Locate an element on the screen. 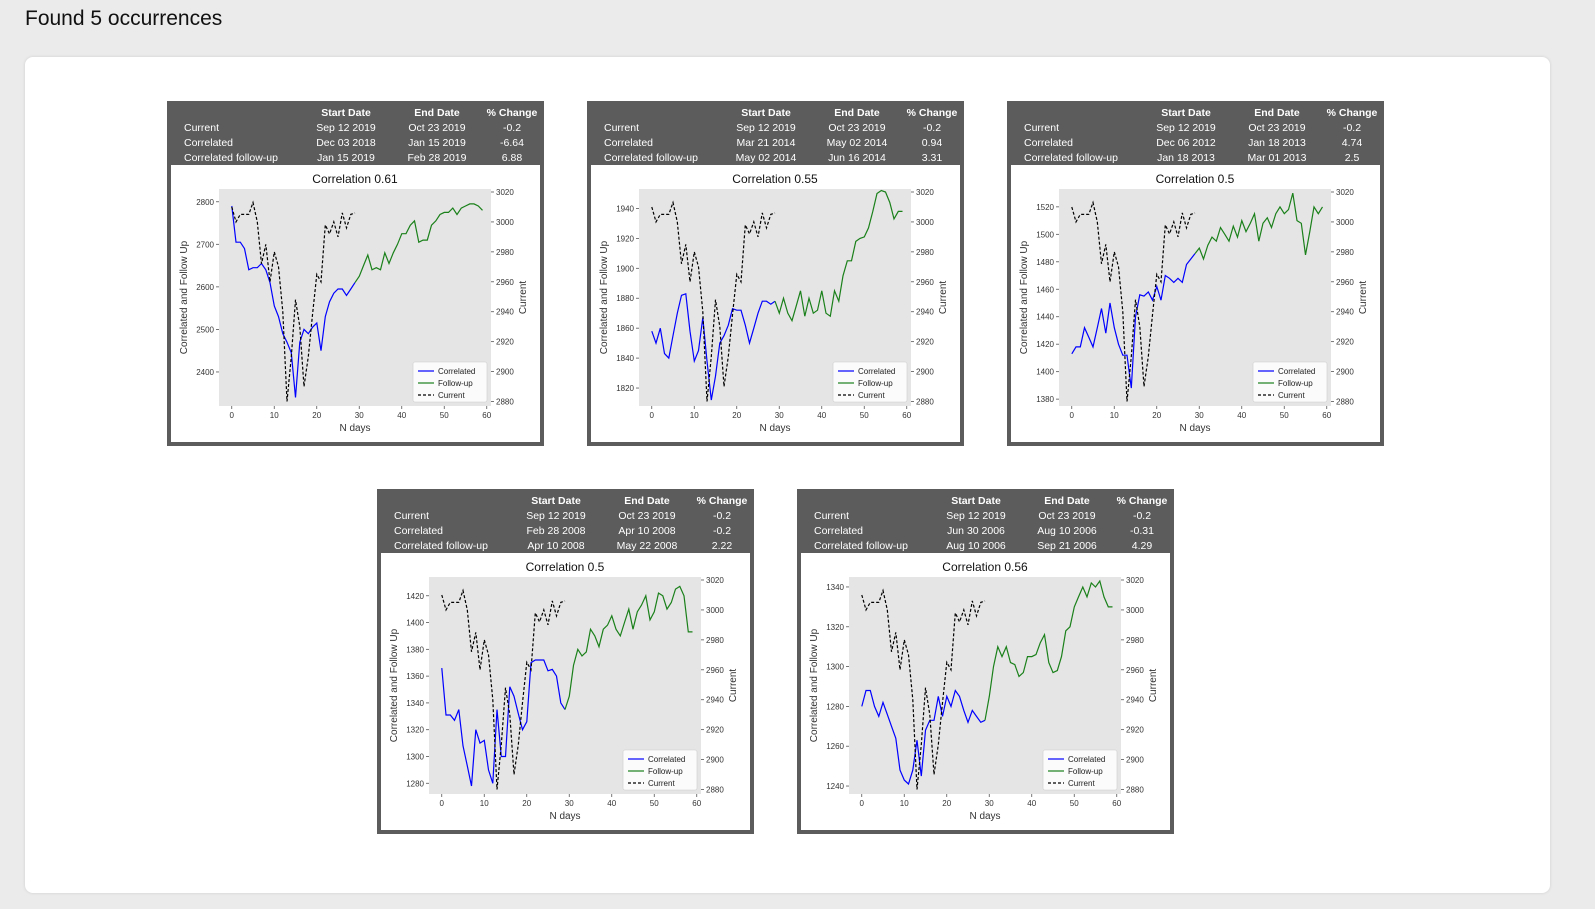 The width and height of the screenshot is (1595, 909). x-axis-label: N days is located at coordinates (354, 428).